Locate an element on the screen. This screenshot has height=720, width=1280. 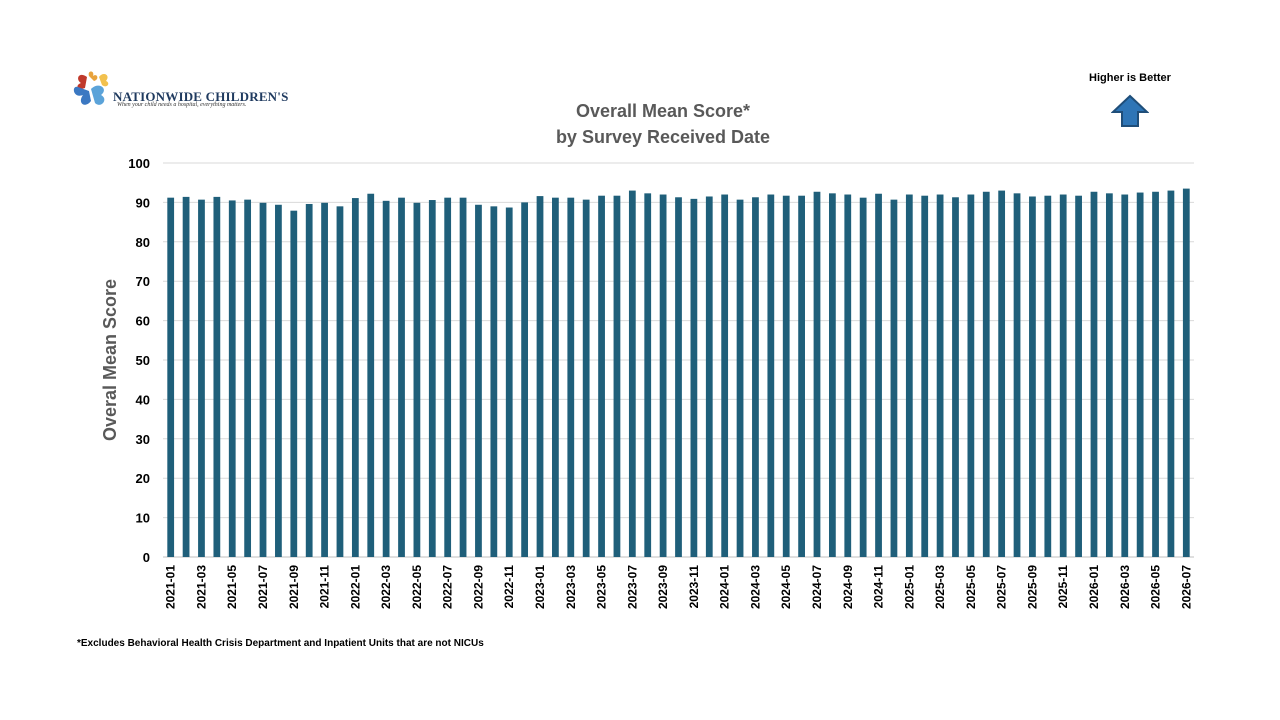
x-tick-label: 2022-01 is located at coordinates (355, 587).